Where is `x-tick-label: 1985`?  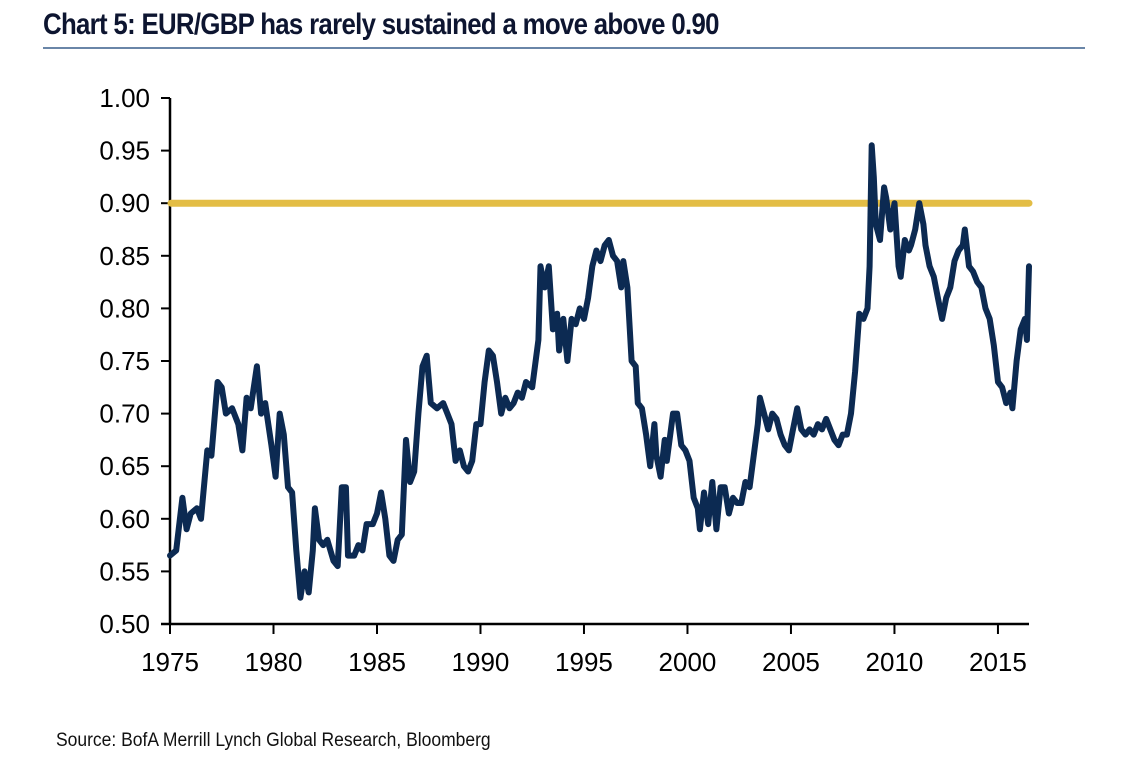
x-tick-label: 1985 is located at coordinates (377, 662).